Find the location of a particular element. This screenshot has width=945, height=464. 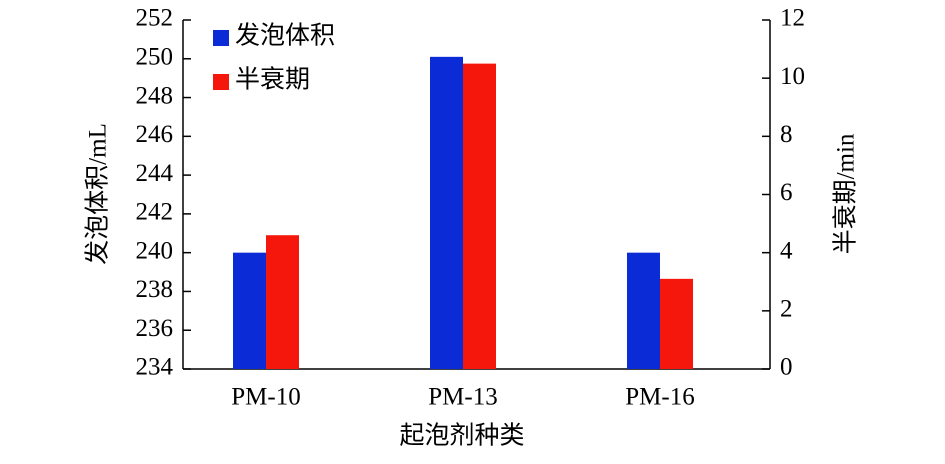

y2-tick-label: 2 is located at coordinates (786, 309).